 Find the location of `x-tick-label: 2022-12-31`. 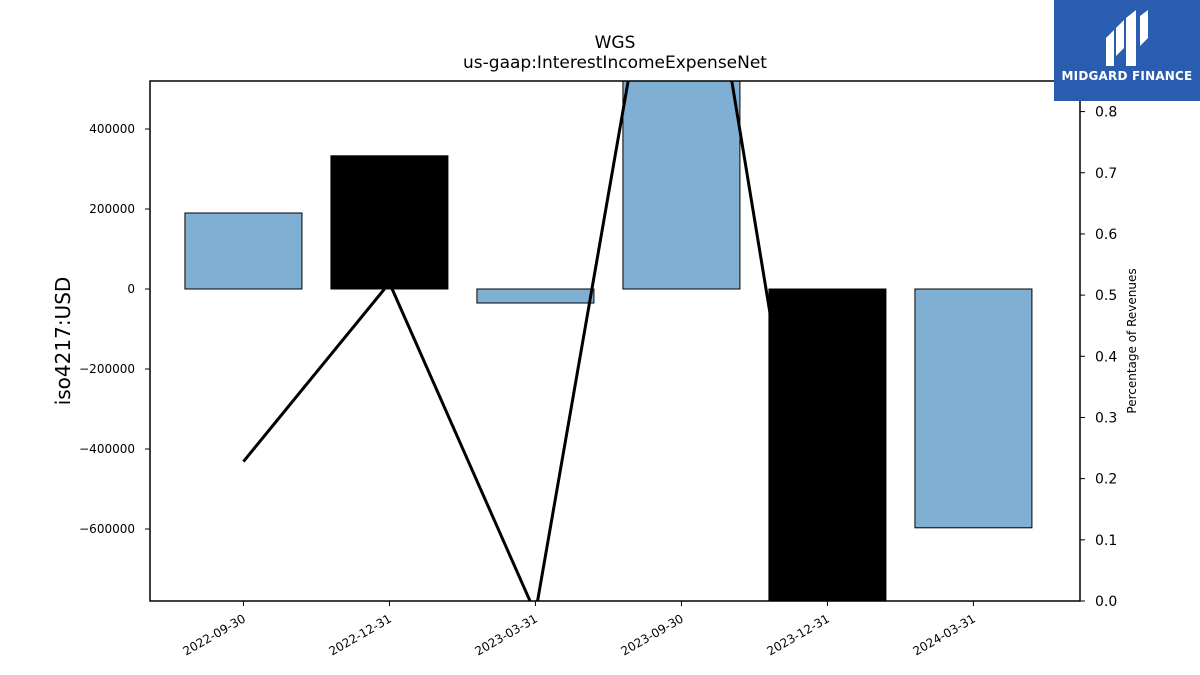

x-tick-label: 2022-12-31 is located at coordinates (360, 634).